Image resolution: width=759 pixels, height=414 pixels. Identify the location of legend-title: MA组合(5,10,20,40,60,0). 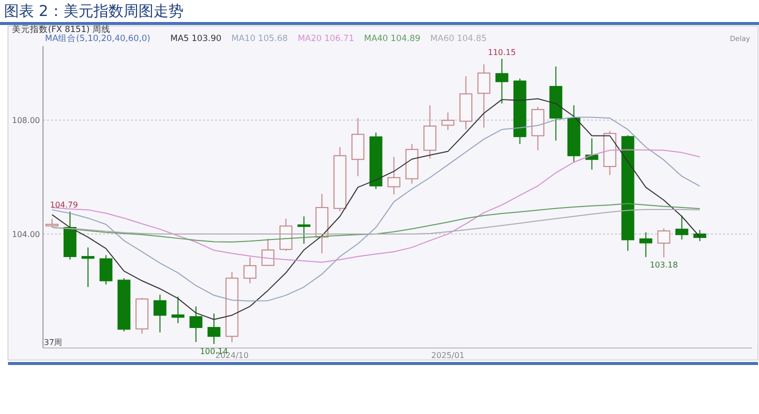
(97, 38).